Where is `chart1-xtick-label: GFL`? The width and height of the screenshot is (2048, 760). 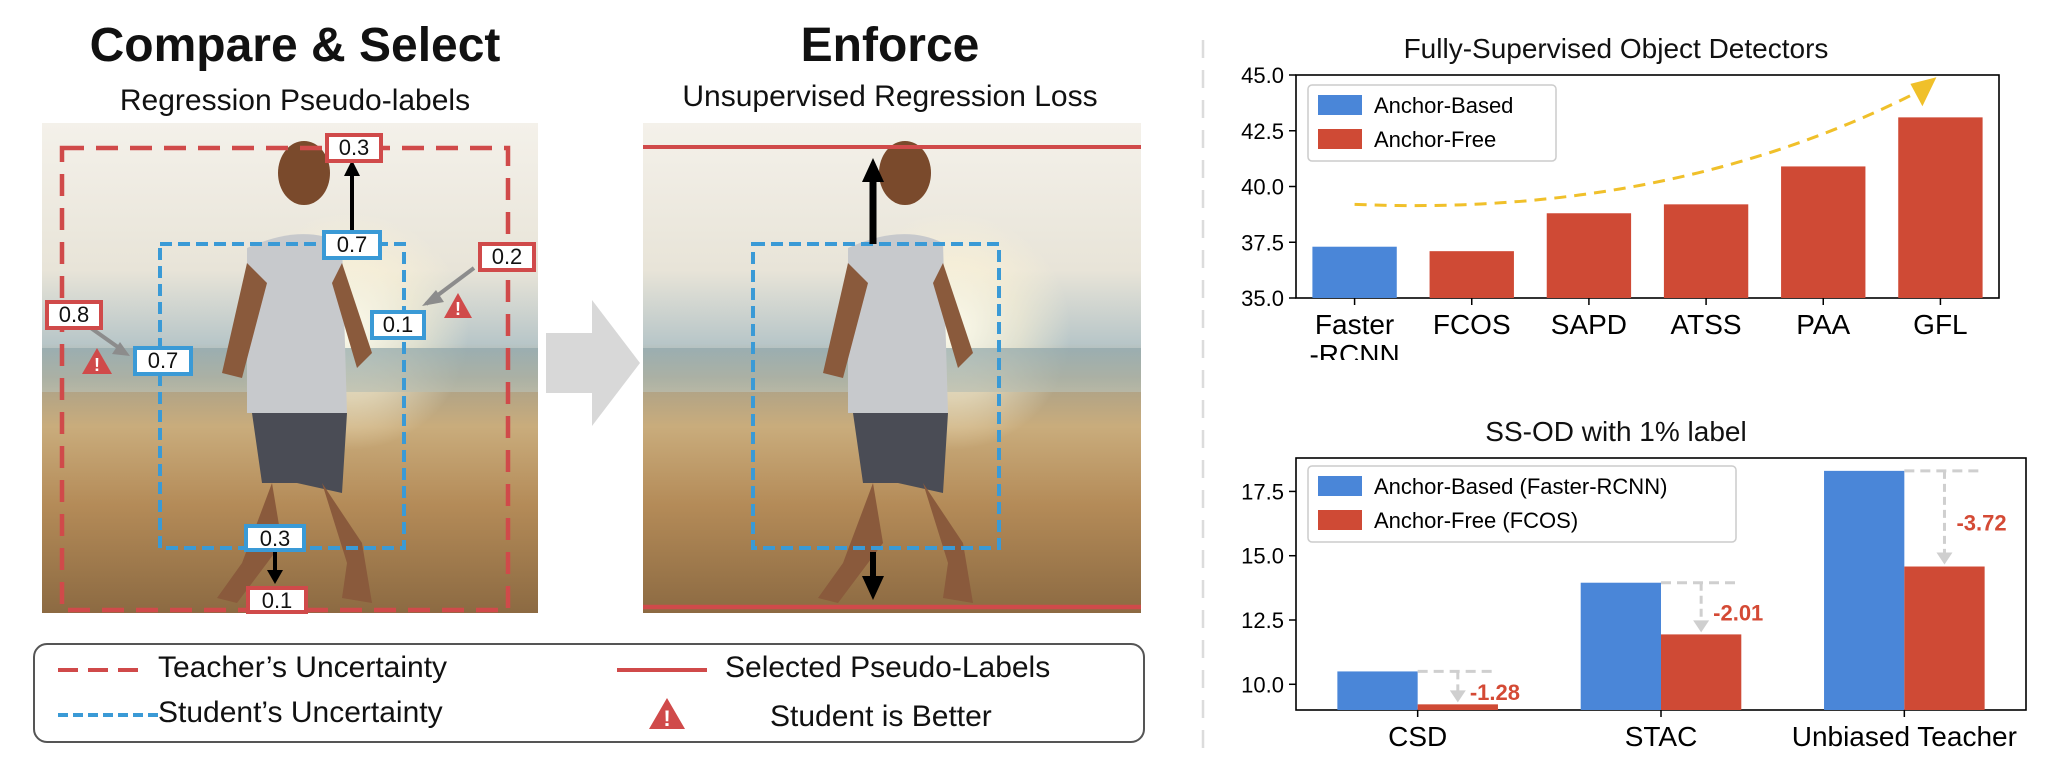
chart1-xtick-label: GFL is located at coordinates (1940, 324).